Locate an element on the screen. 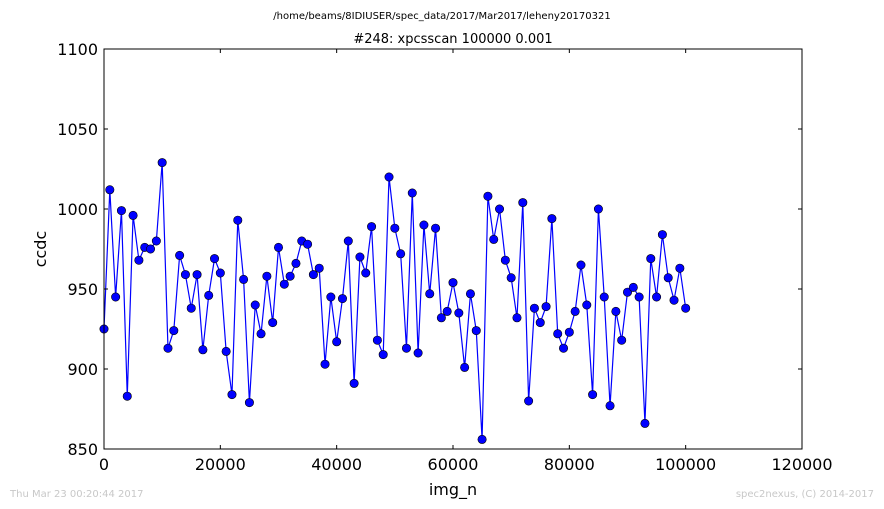  timestamp-footer: Thu Mar 23 00:20:44 2017 is located at coordinates (77, 494).